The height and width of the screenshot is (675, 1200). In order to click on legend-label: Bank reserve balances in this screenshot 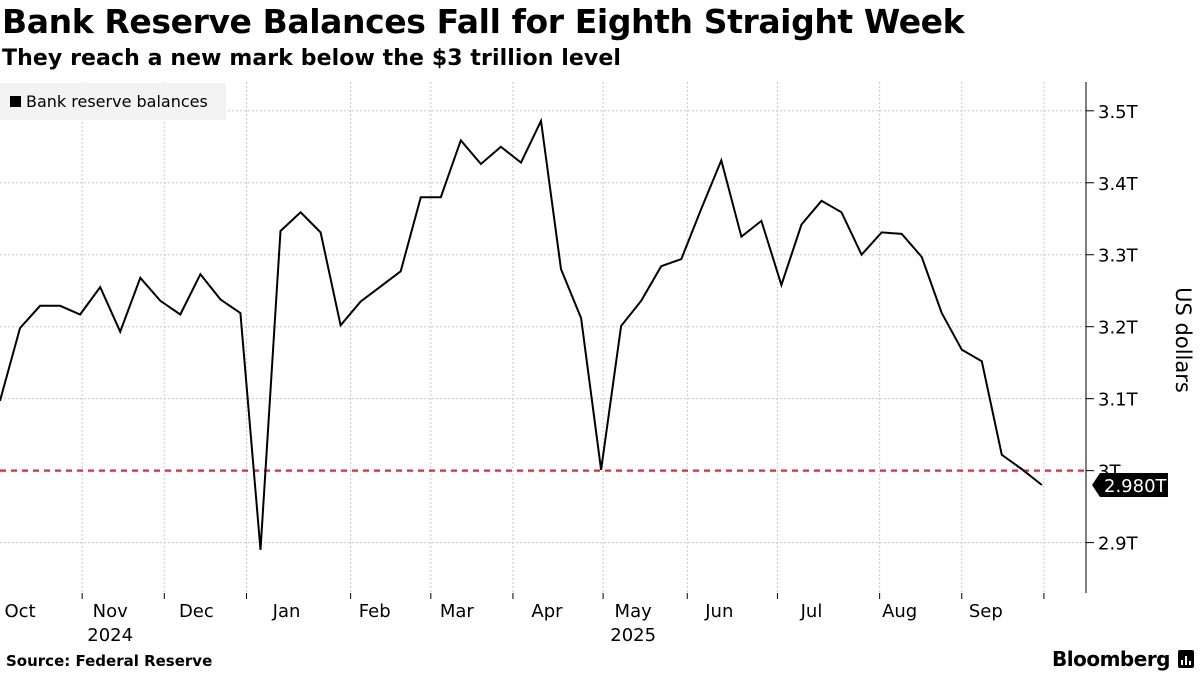, I will do `click(117, 101)`.